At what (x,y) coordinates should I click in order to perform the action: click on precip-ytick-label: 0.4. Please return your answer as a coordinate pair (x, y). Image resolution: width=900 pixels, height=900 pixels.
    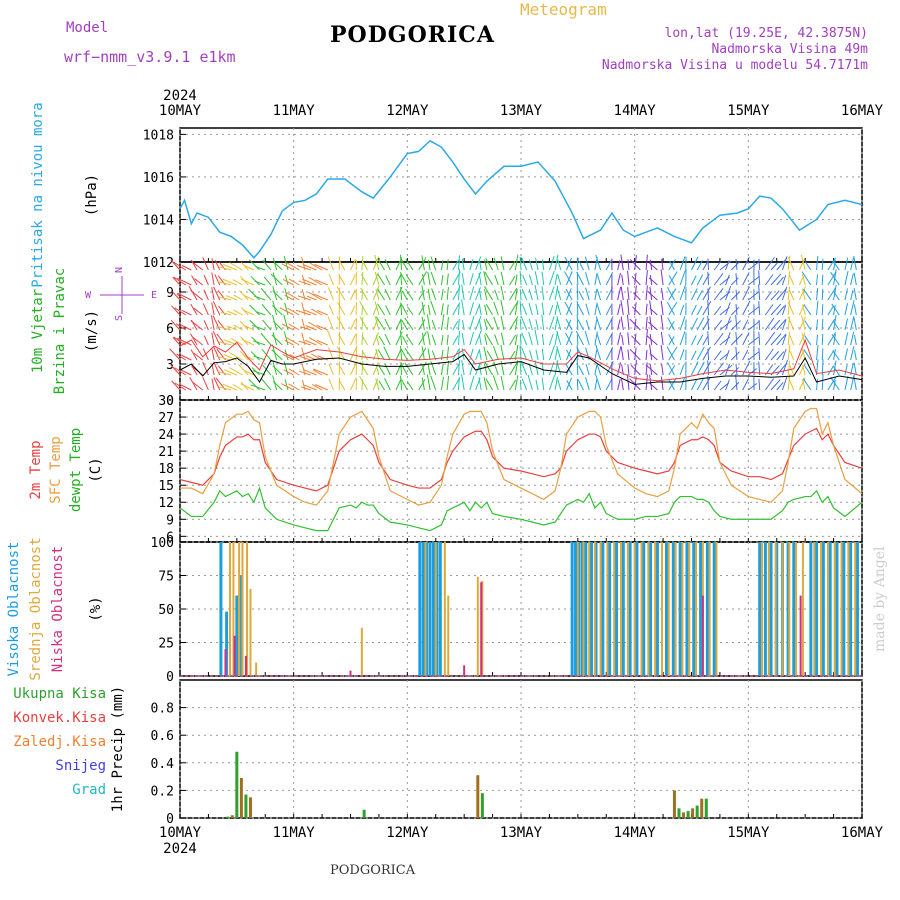
    Looking at the image, I should click on (163, 764).